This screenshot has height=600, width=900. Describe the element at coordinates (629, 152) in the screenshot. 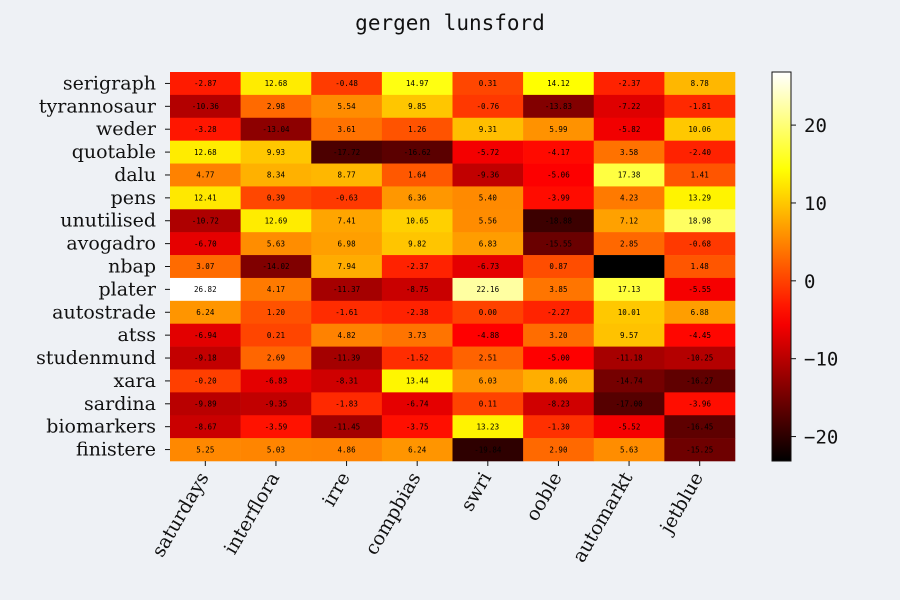

I see `cell-value-label: 3.58` at that location.